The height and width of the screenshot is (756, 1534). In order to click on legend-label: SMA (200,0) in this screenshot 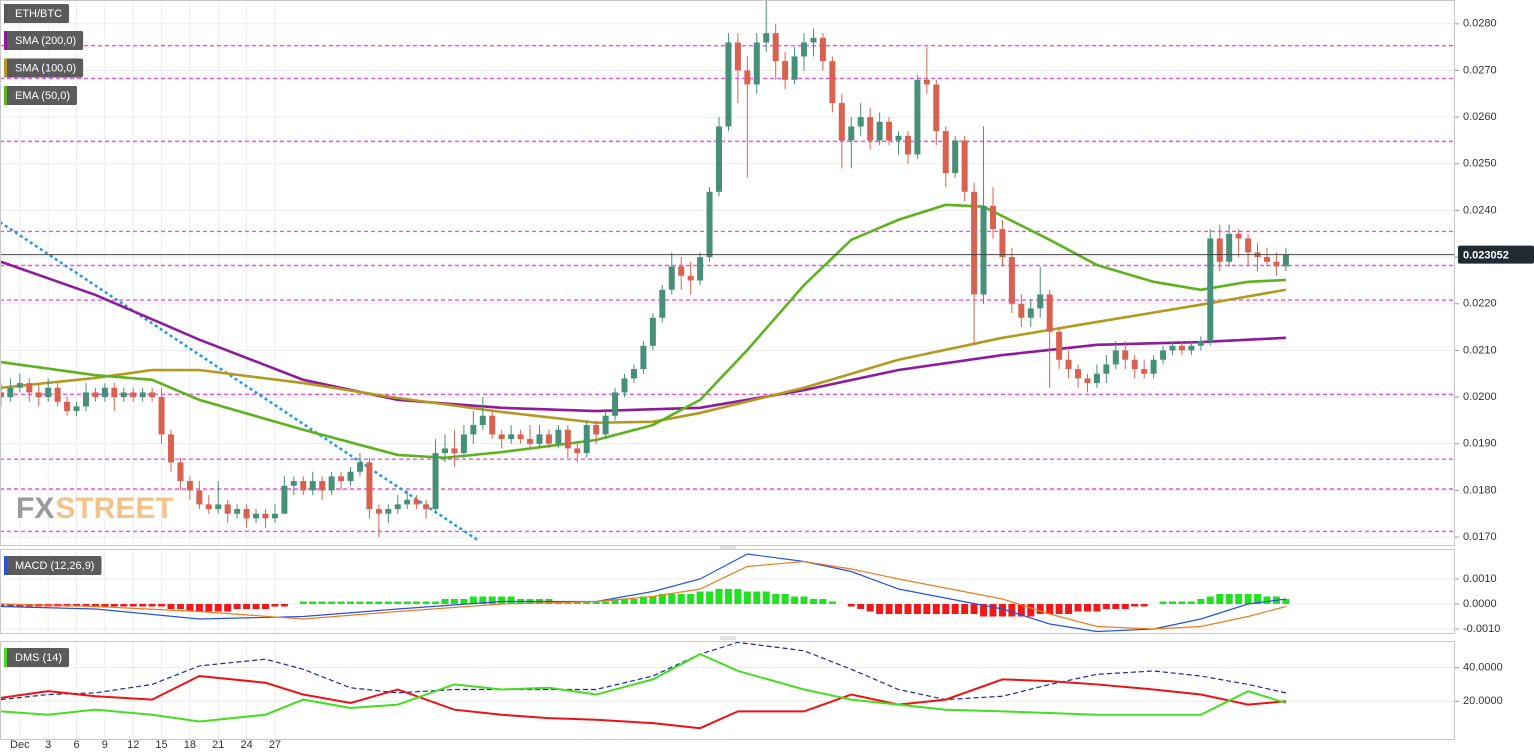, I will do `click(45, 41)`.